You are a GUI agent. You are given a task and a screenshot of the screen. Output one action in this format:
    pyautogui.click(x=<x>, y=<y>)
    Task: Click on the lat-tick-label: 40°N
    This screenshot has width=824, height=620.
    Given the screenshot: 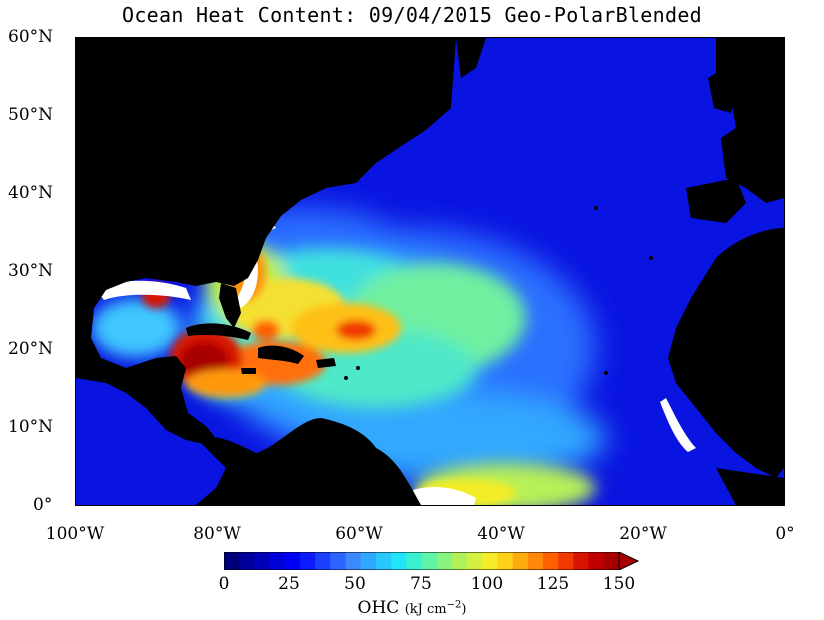 What is the action you would take?
    pyautogui.click(x=31, y=193)
    